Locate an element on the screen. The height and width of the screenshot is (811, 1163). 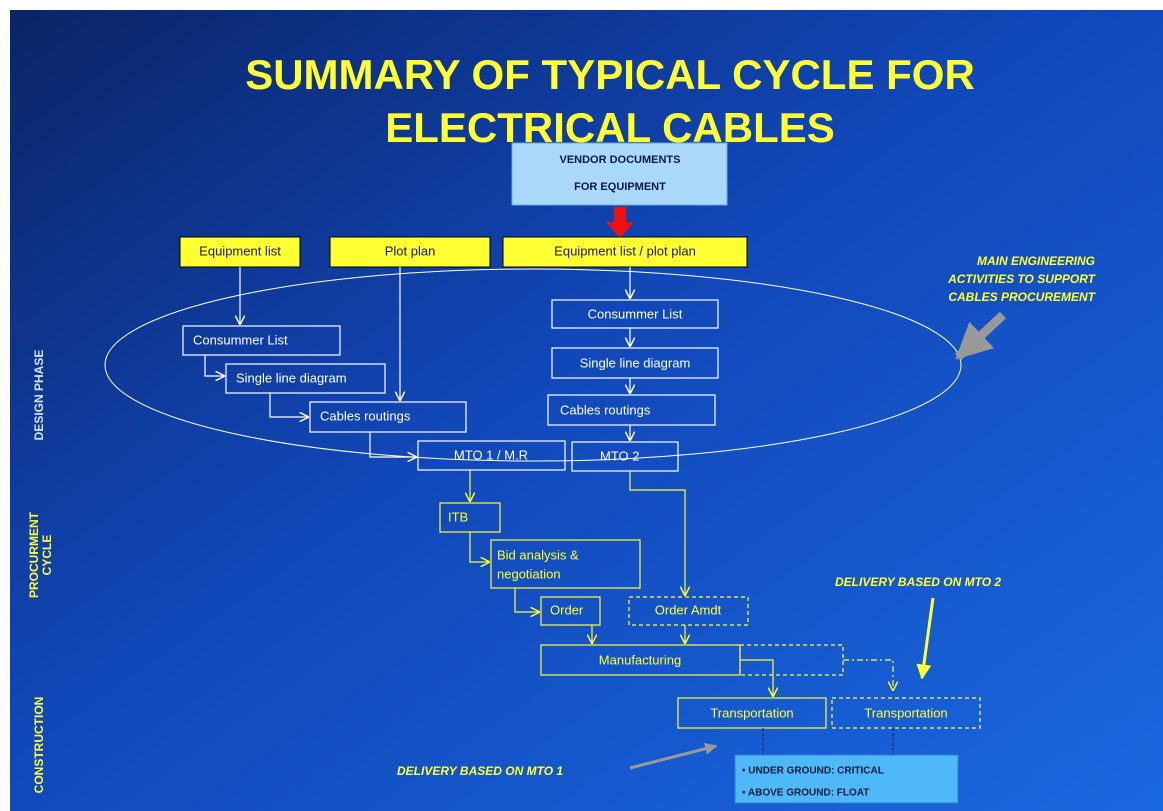
phase-label: DESIGN PHASE is located at coordinates (39, 395).